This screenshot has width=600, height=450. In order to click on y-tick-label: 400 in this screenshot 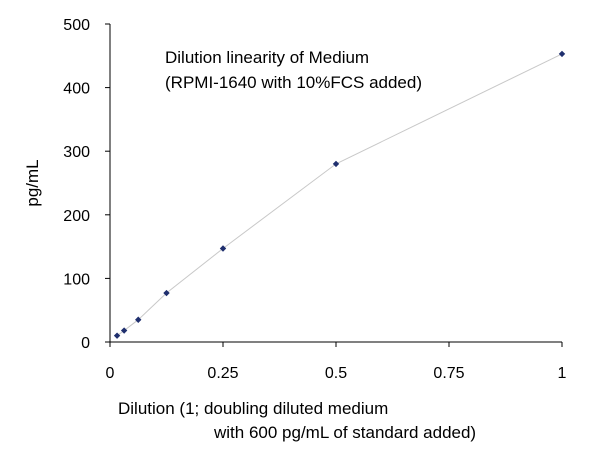, I will do `click(76, 89)`.